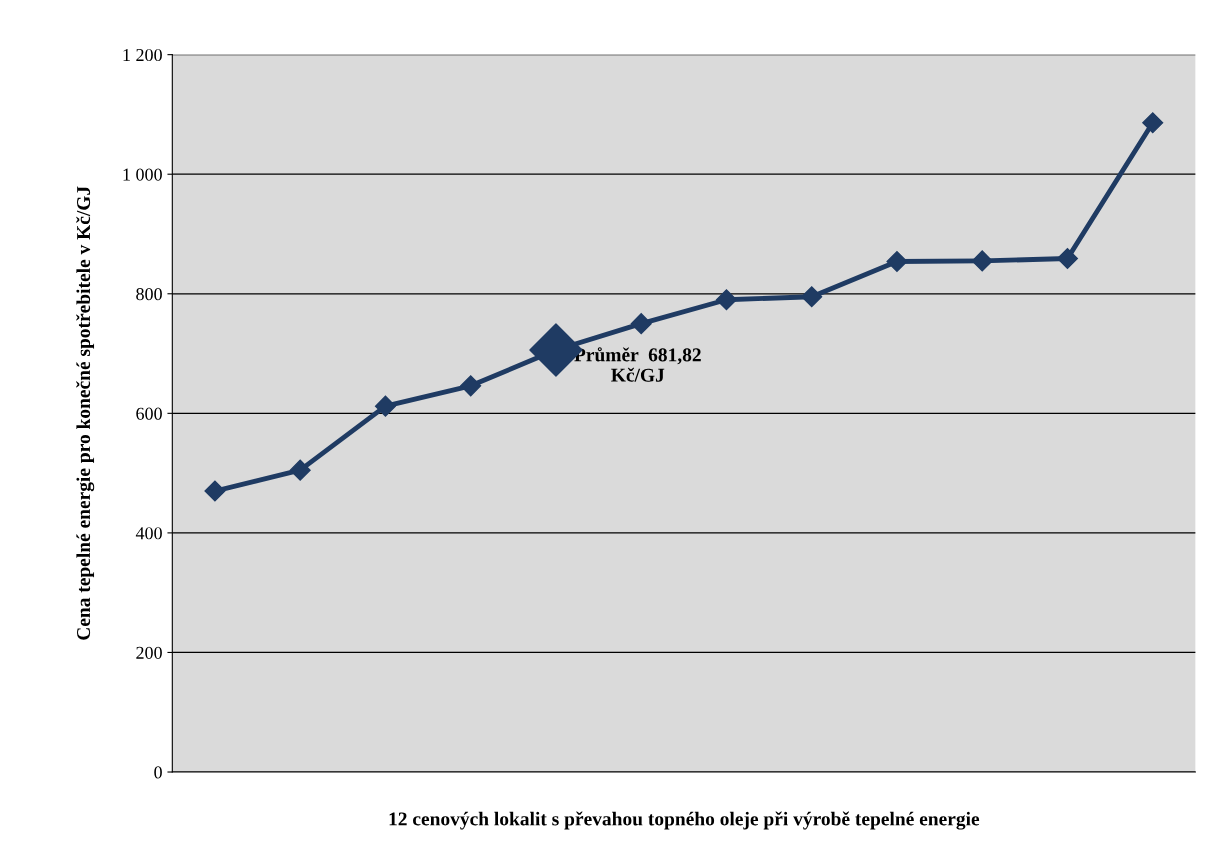 This screenshot has height=854, width=1205. I want to click on y-tick-label: 0, so click(158, 772).